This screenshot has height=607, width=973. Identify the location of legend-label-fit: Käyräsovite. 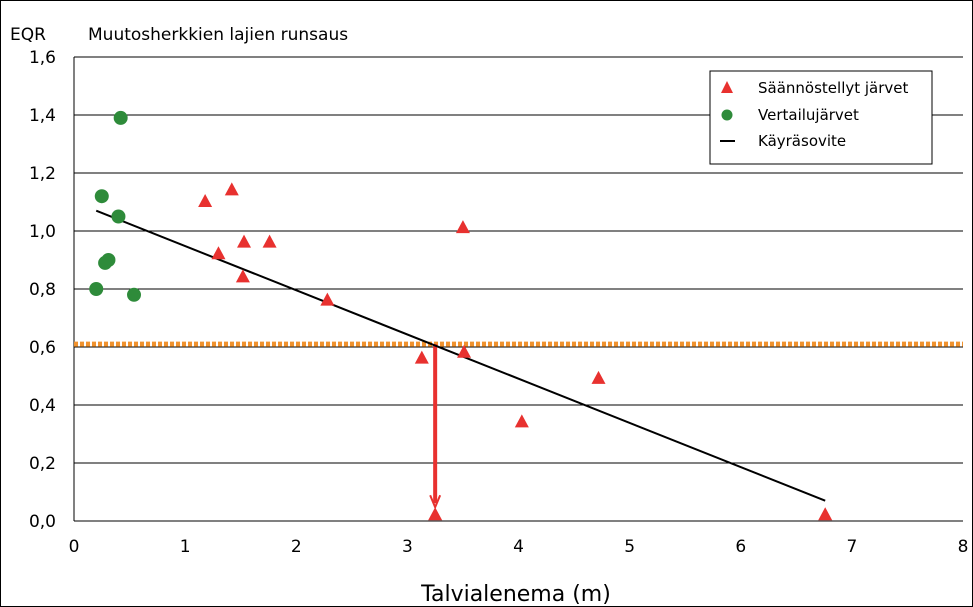
(802, 141).